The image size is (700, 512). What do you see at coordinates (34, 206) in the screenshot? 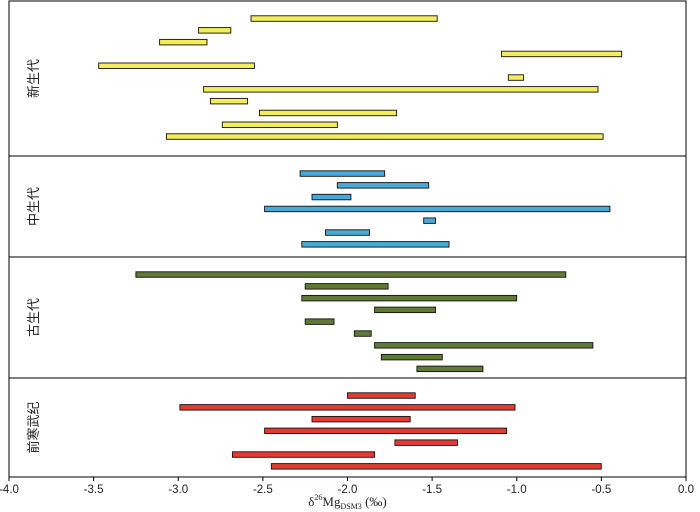
I see `era-label: 中生代` at bounding box center [34, 206].